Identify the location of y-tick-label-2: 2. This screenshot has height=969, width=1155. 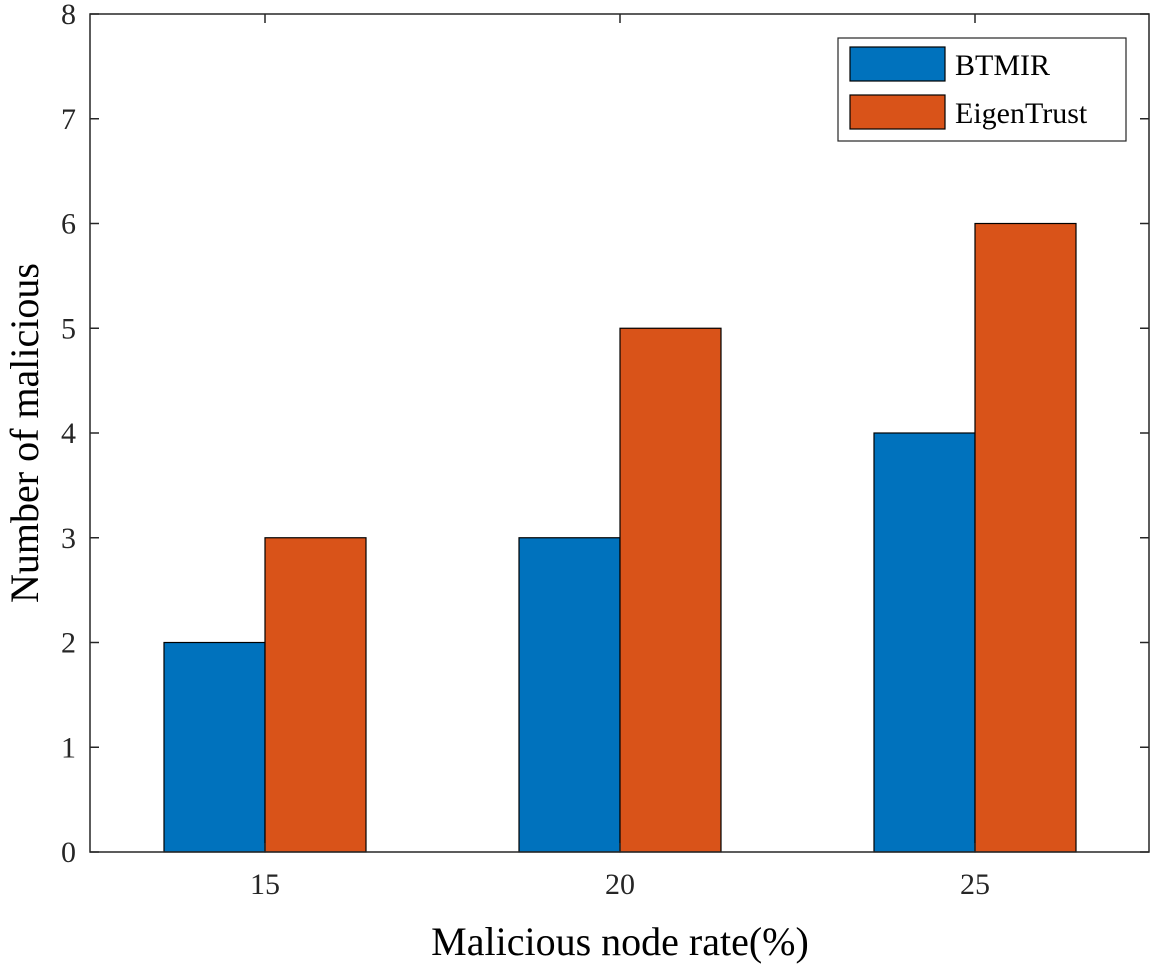
(68, 643).